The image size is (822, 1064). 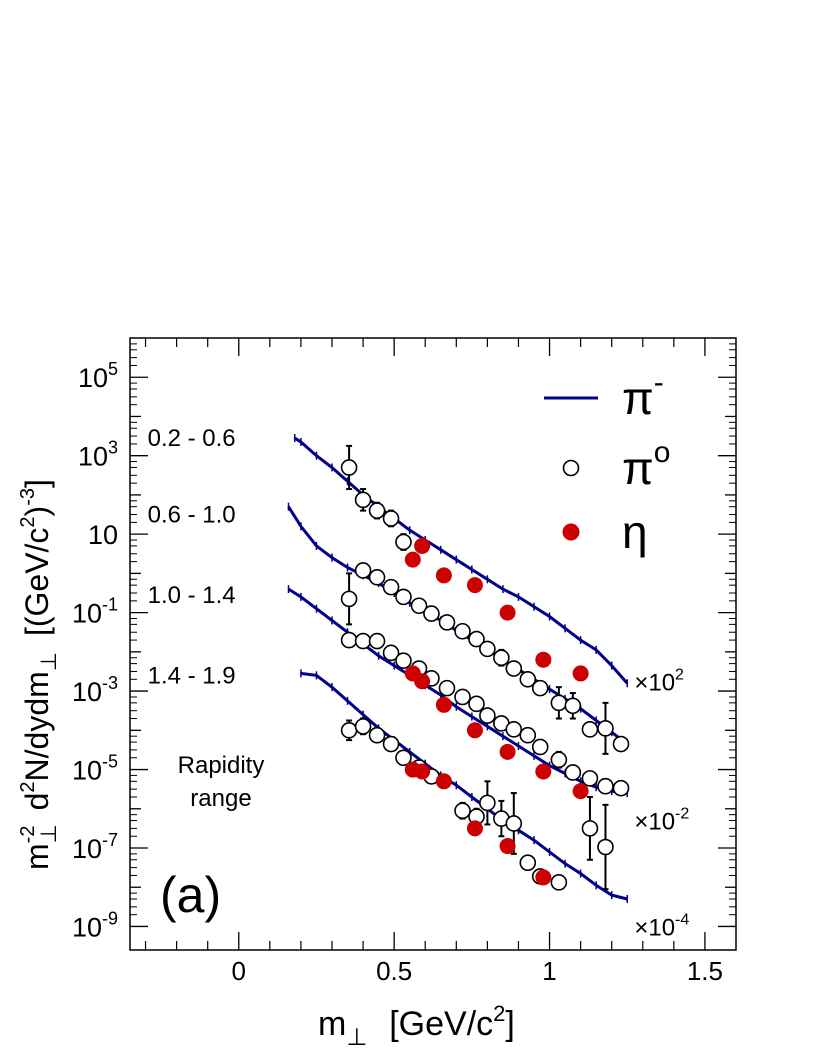 I want to click on svg-text: m-2⊥d2N/dydm⊥[(GeV/c2)-3], so click(x=39, y=674).